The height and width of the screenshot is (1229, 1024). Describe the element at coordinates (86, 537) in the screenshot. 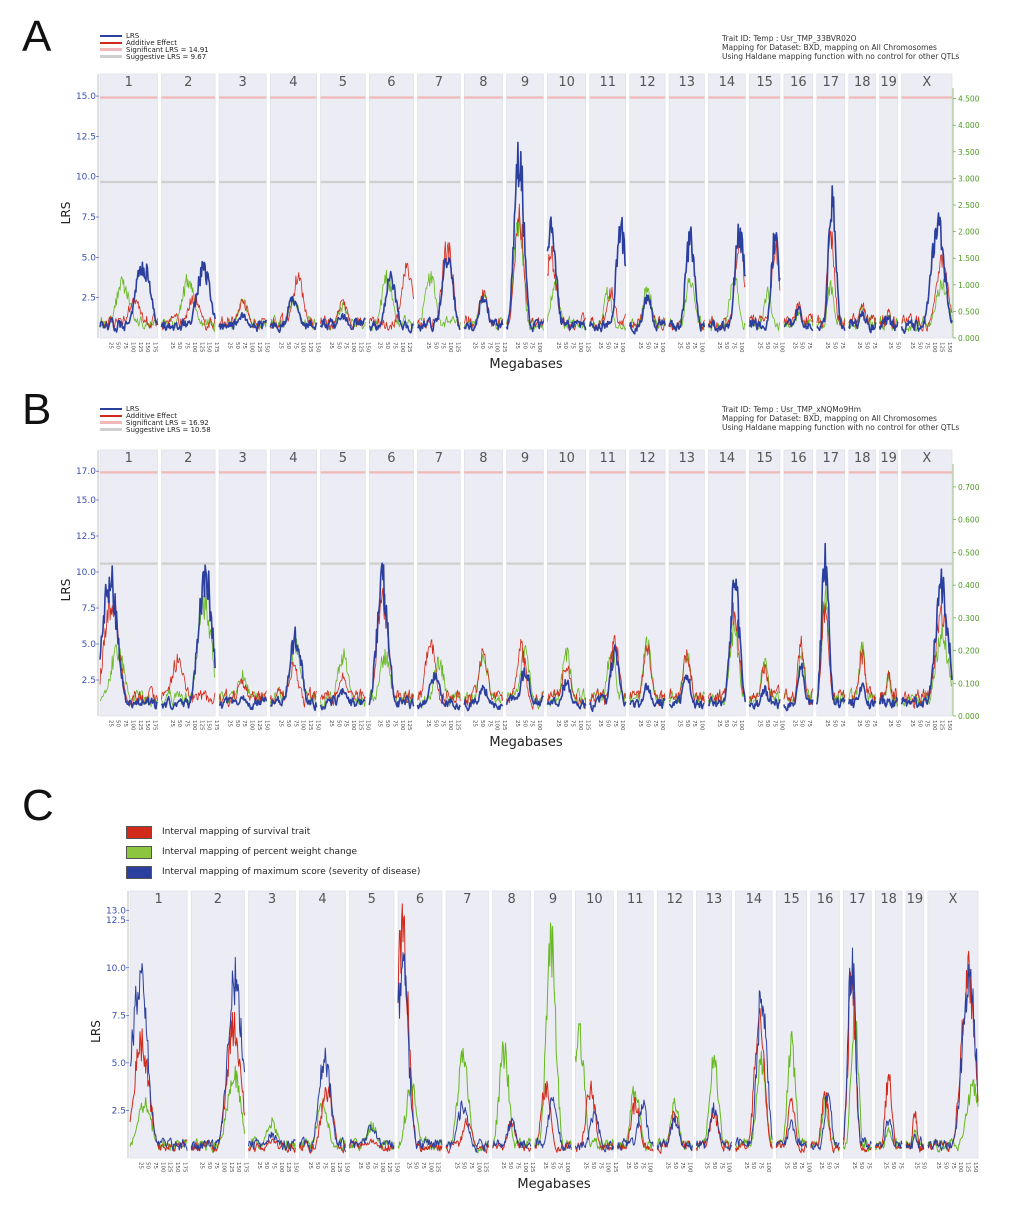

I see `y-tick-label: 12.5` at that location.